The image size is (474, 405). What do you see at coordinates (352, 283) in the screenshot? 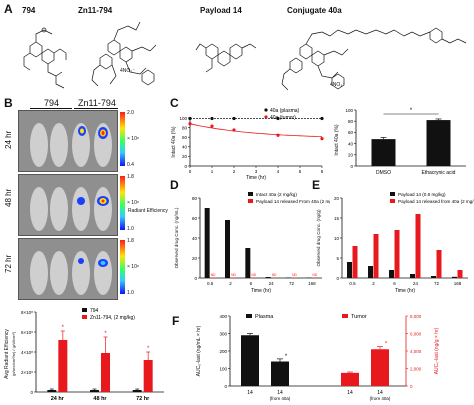
I see `e-x-tick-label: 0.5` at bounding box center [352, 283].